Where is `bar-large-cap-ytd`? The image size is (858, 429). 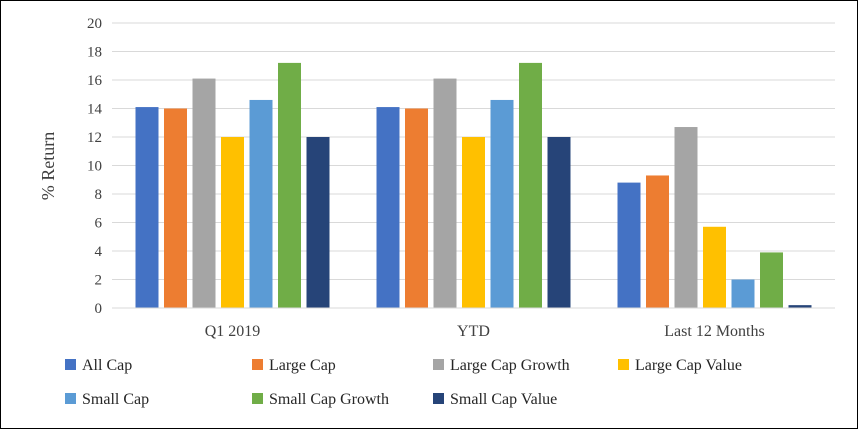 bar-large-cap-ytd is located at coordinates (416, 208).